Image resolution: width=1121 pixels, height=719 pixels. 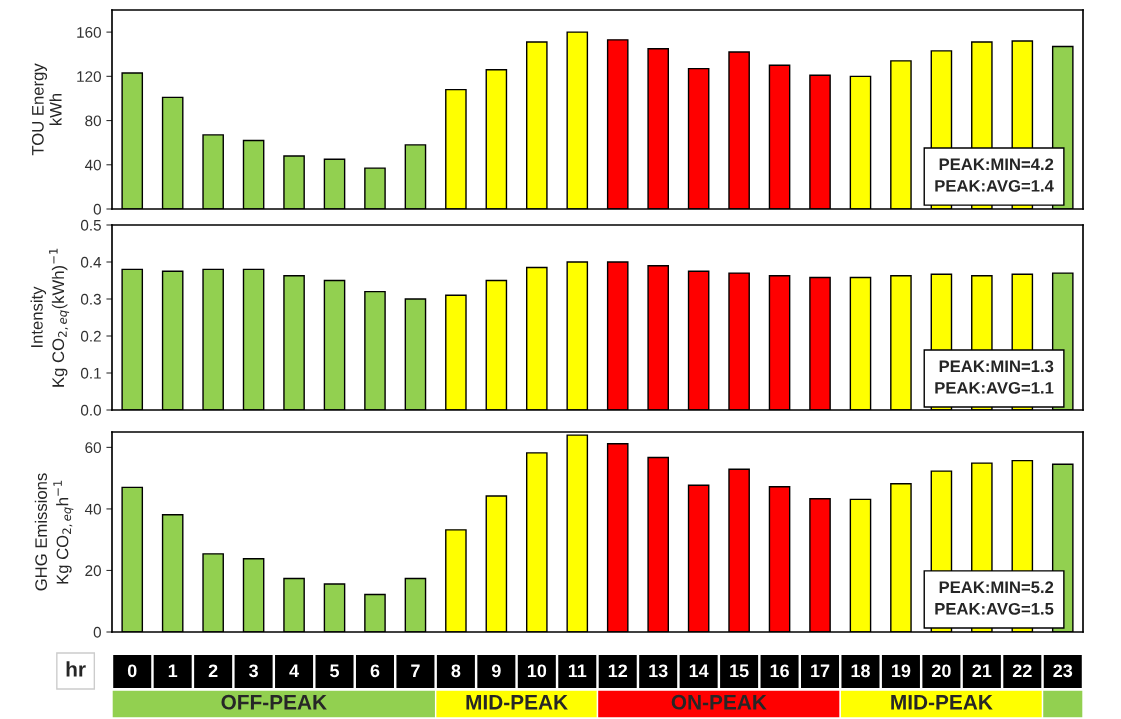 What do you see at coordinates (456, 671) in the screenshot?
I see `x-tick-label: 8` at bounding box center [456, 671].